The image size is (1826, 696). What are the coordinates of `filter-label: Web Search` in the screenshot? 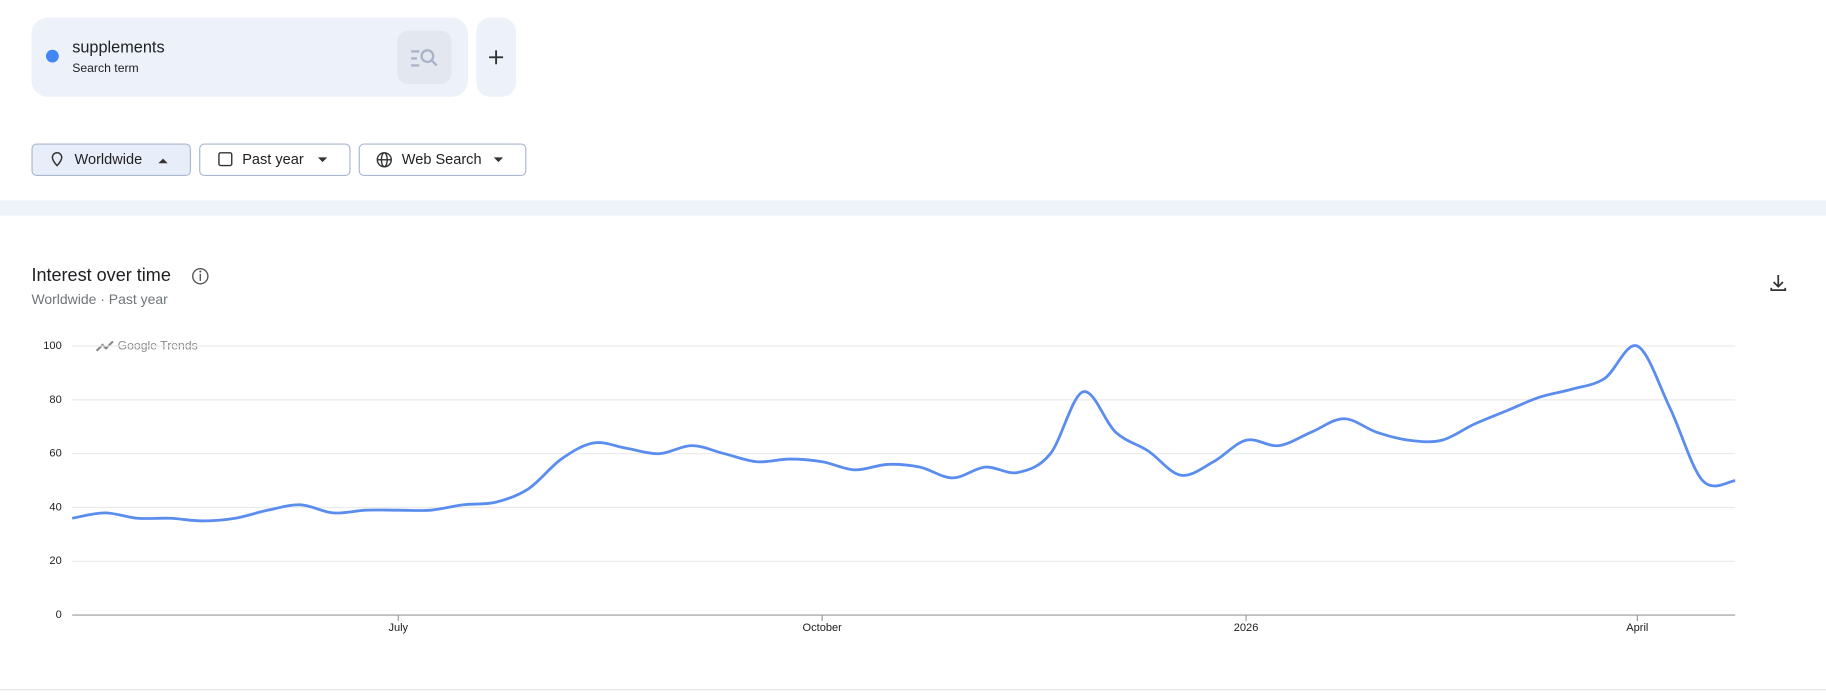 It's located at (442, 160).